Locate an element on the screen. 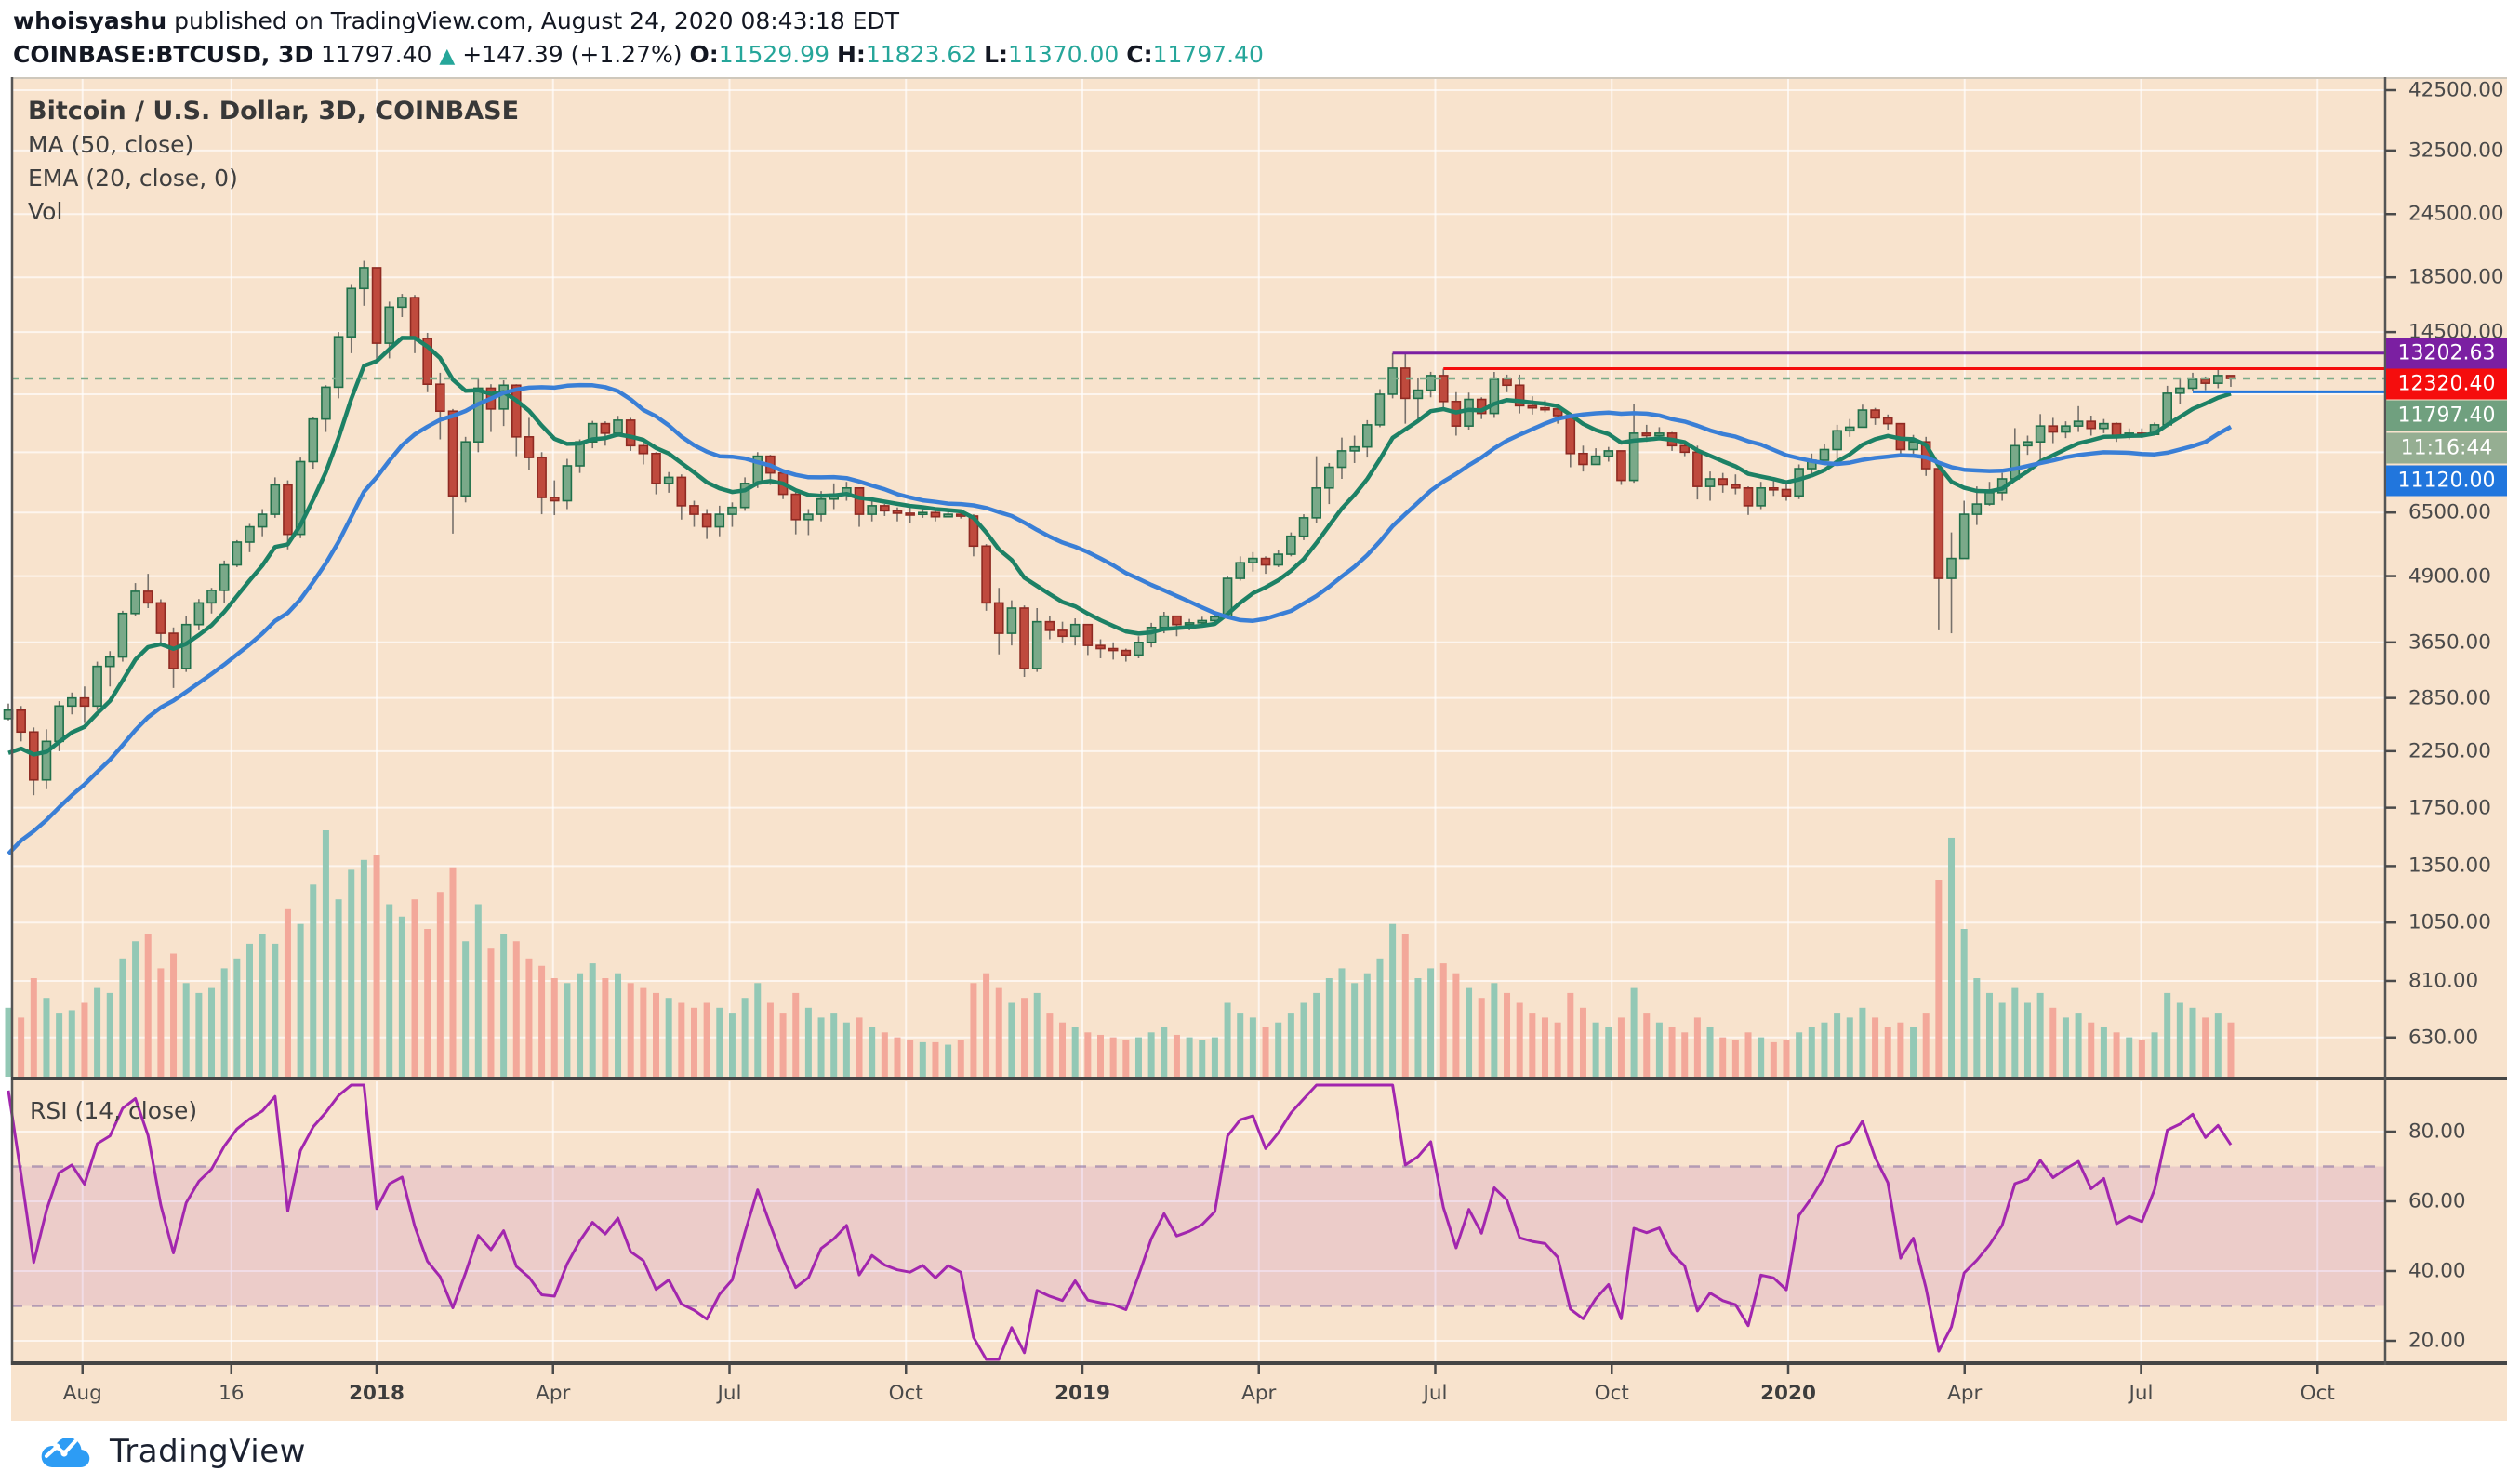 This screenshot has height=1484, width=2507. price-axis-badge: 11:16:44 is located at coordinates (2446, 448).